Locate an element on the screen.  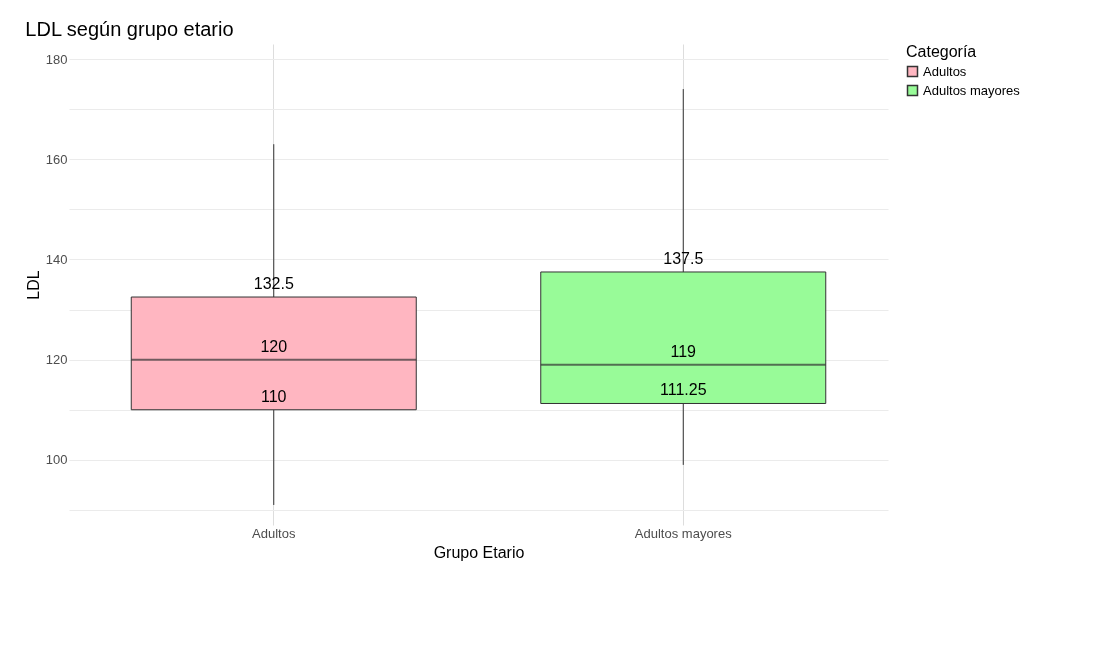
annotation: 120 is located at coordinates (274, 346).